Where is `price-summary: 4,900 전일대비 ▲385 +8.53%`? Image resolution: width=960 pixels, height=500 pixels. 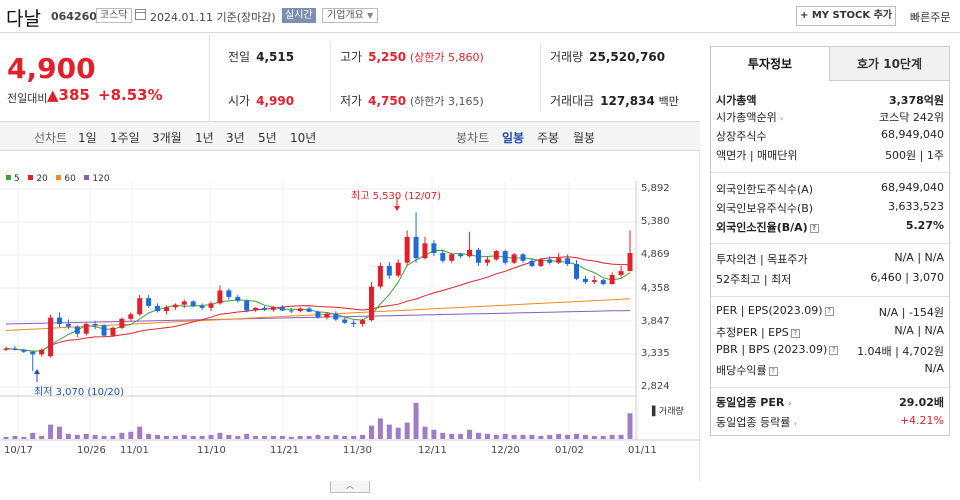 price-summary: 4,900 전일대비 ▲385 +8.53% is located at coordinates (105, 77).